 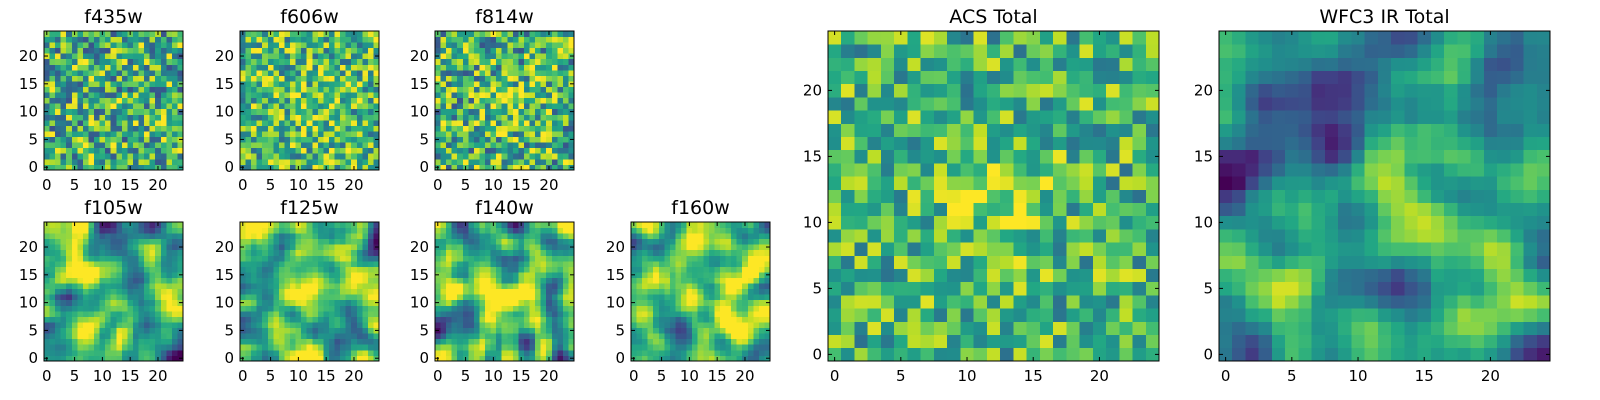 I want to click on panel-title: f140w, so click(x=504, y=208).